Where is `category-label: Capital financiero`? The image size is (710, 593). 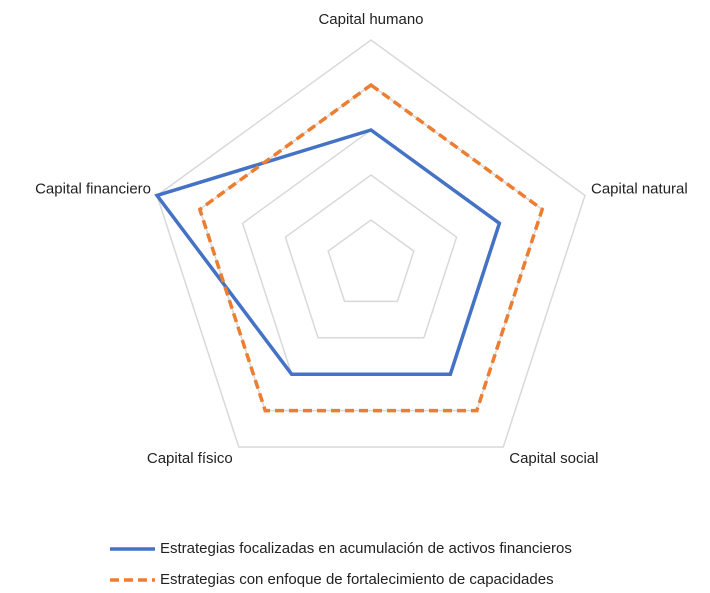
category-label: Capital financiero is located at coordinates (93, 188).